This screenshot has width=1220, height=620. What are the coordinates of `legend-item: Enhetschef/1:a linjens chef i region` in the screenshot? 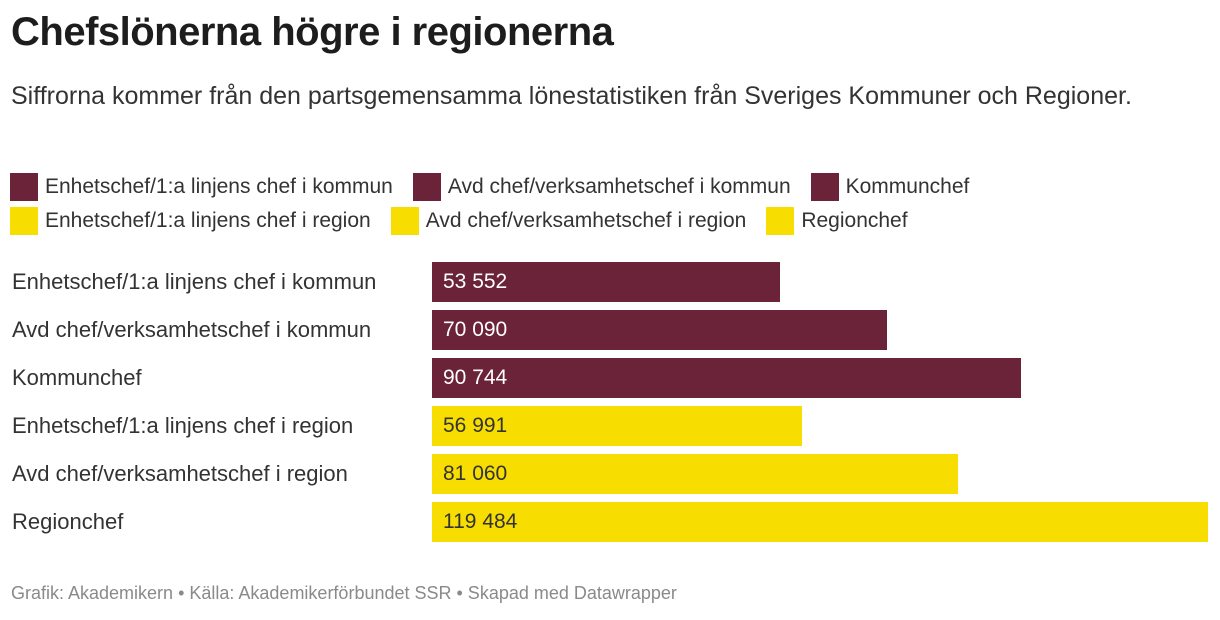 It's located at (190, 221).